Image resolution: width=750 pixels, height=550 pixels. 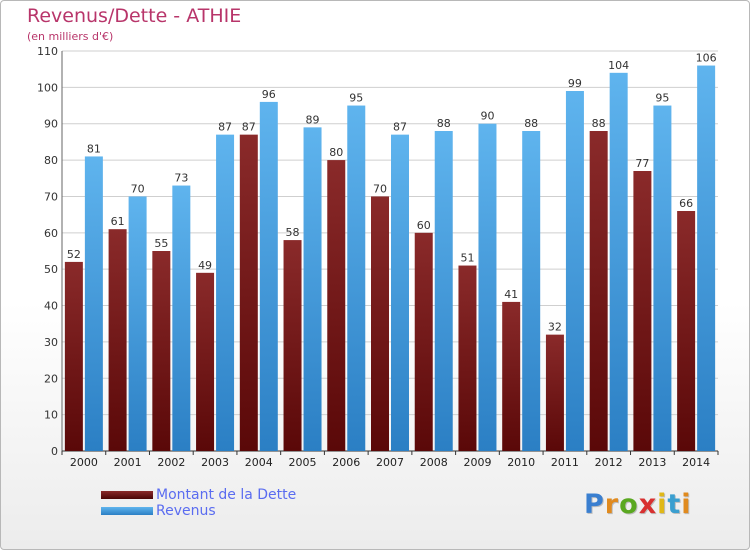 What do you see at coordinates (127, 495) in the screenshot?
I see `legend-swatch-dette` at bounding box center [127, 495].